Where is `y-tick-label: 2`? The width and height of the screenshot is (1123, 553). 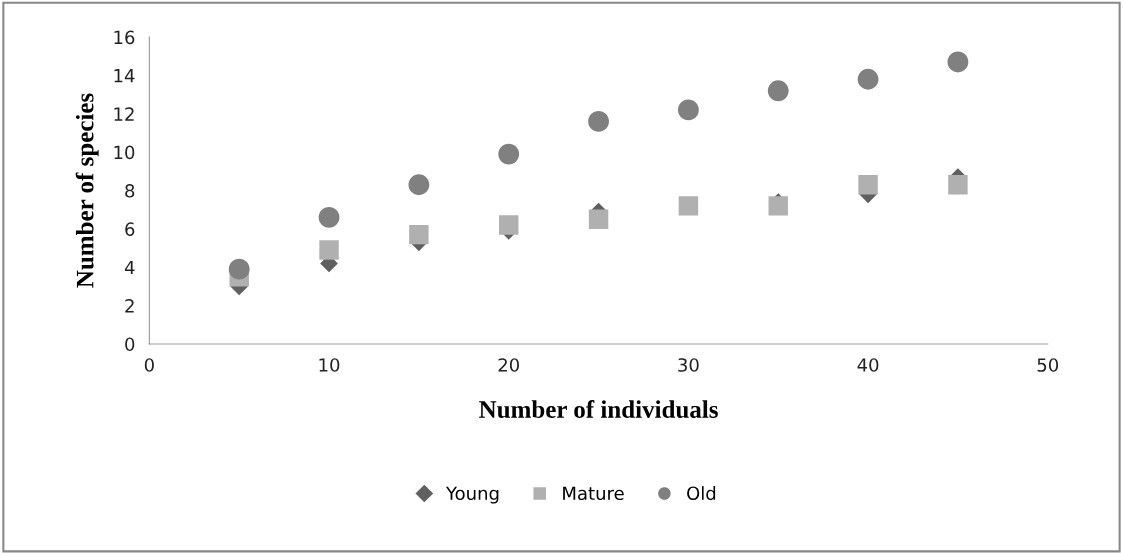
y-tick-label: 2 is located at coordinates (129, 306).